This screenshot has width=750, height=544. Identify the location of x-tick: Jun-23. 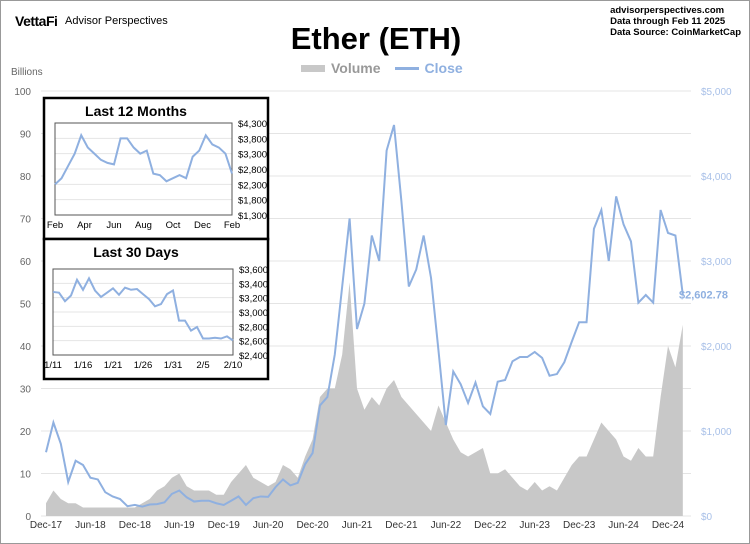
(534, 525).